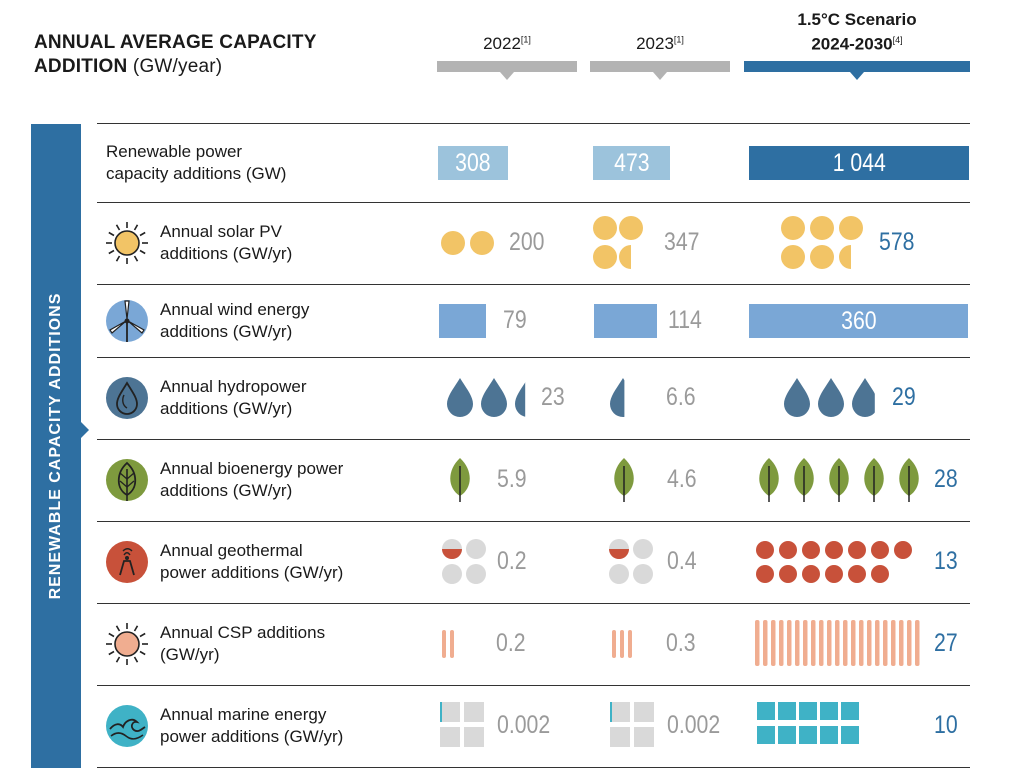  Describe the element at coordinates (857, 32) in the screenshot. I see `column-header-scenario: 1.5°C Scenario 2024-2030[4]` at that location.